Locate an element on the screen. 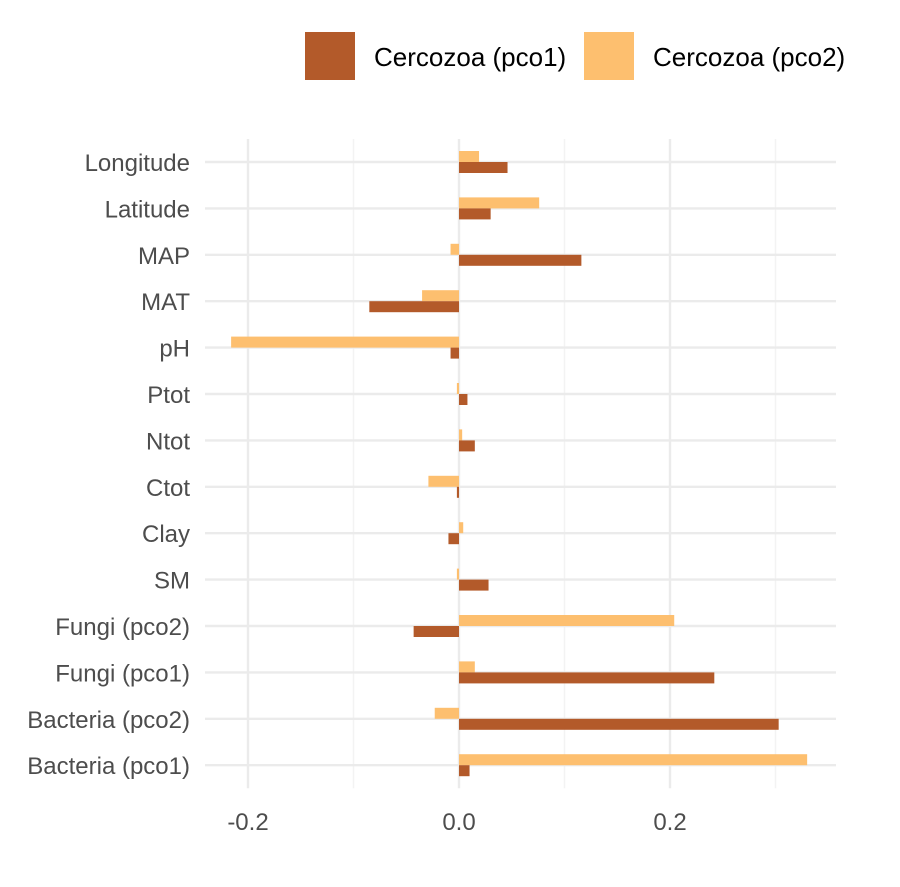 The image size is (900, 887). category-label: Ptot is located at coordinates (168, 395).